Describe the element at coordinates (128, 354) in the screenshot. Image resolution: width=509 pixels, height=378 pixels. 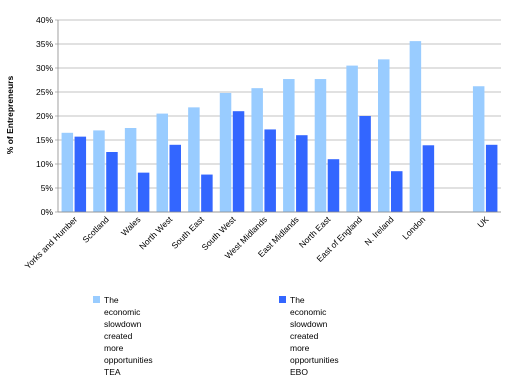
I see `legend-line: created more opportunities TEA` at that location.